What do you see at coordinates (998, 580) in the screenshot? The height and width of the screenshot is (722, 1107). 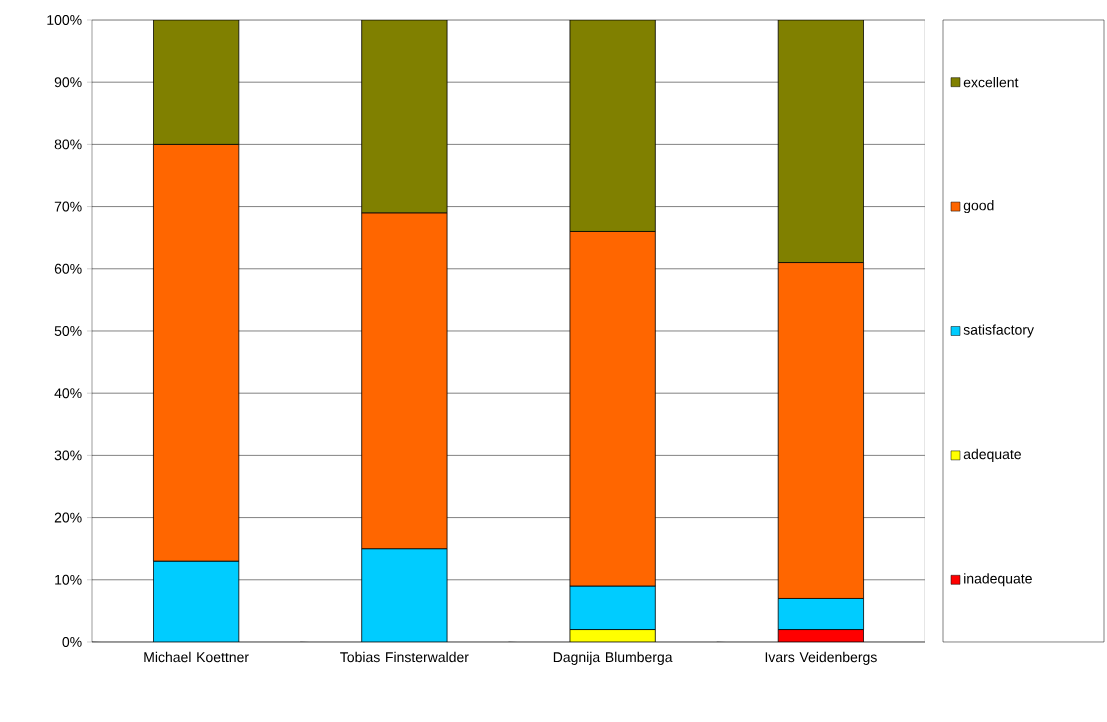 I see `legend-label: inadequate` at bounding box center [998, 580].